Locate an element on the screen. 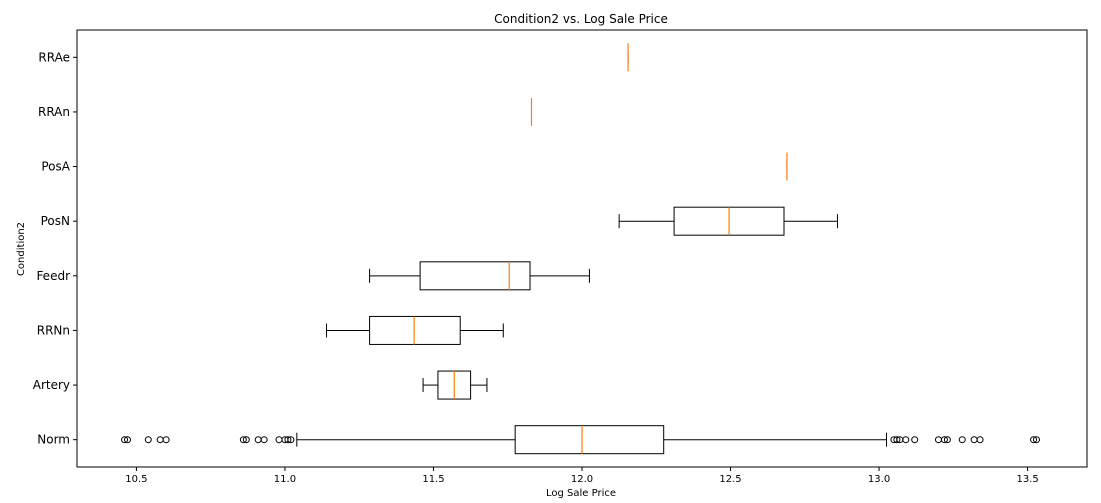 The height and width of the screenshot is (503, 1101). x-tick-label: 11.5 is located at coordinates (433, 479).